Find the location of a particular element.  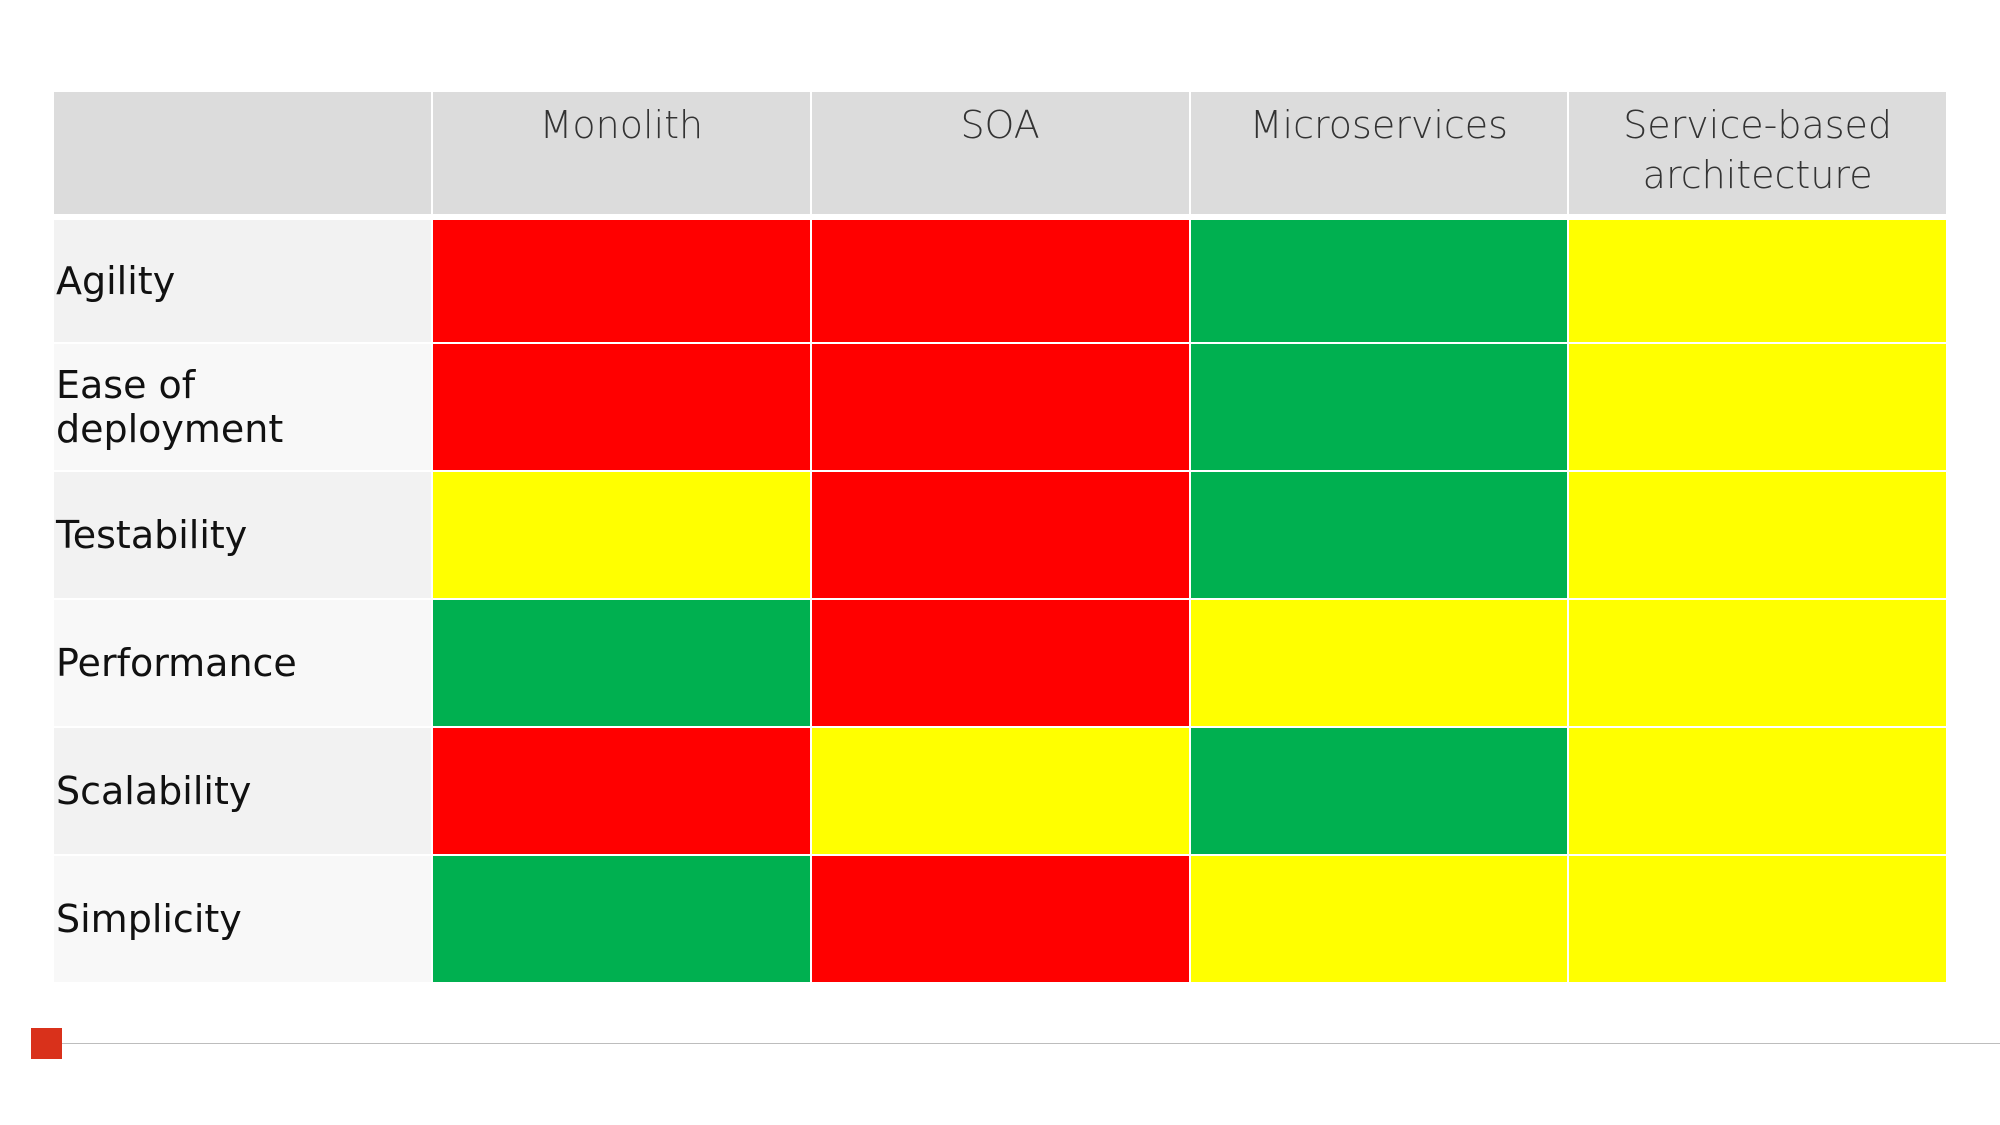

slide-marker is located at coordinates (46, 1043).